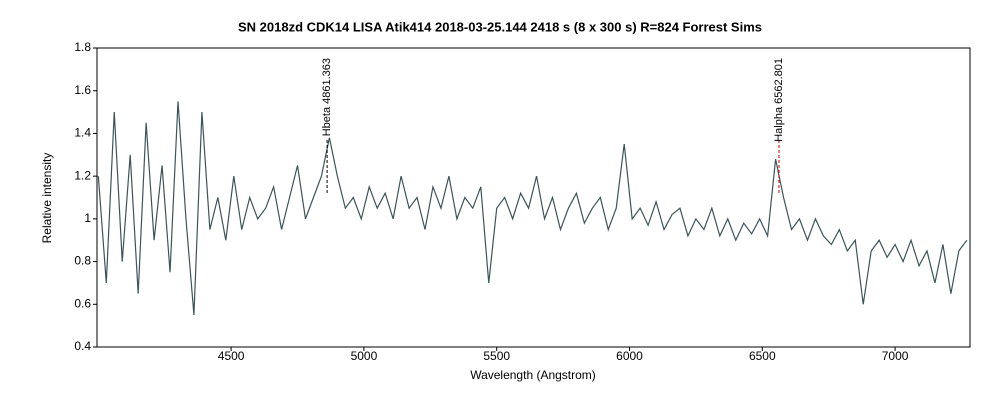 This screenshot has height=400, width=1000. What do you see at coordinates (82, 261) in the screenshot?
I see `y-tick-label: 0.8` at bounding box center [82, 261].